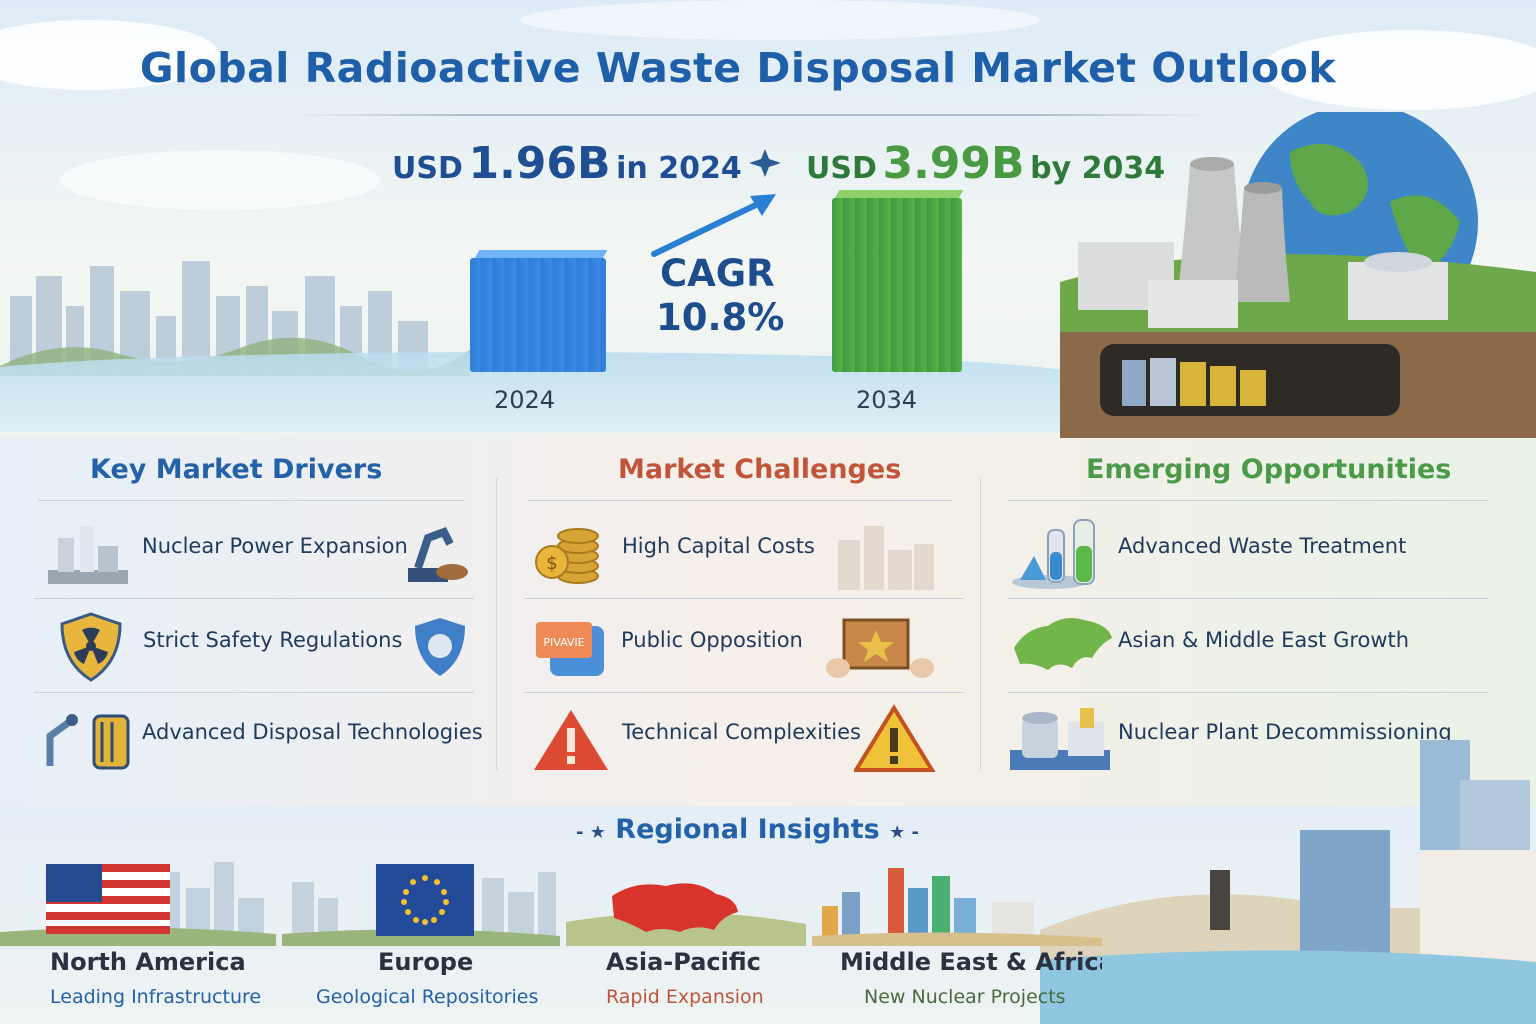 The width and height of the screenshot is (1536, 1024). Describe the element at coordinates (760, 469) in the screenshot. I see `challenges-heading: Market Challenges` at that location.